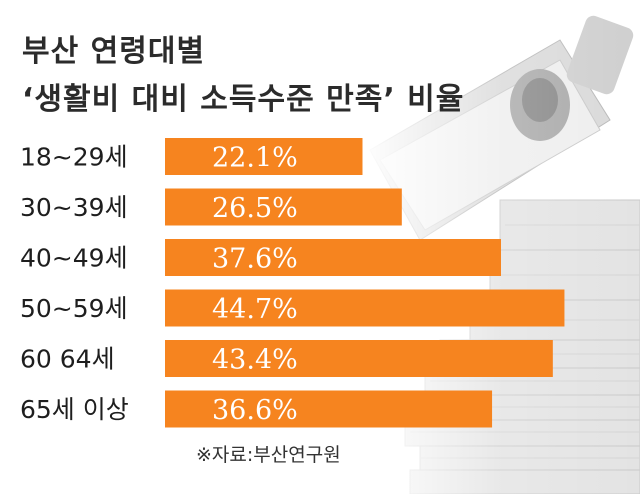 This screenshot has width=640, height=494. I want to click on category-label: 50~59세, so click(74, 308).